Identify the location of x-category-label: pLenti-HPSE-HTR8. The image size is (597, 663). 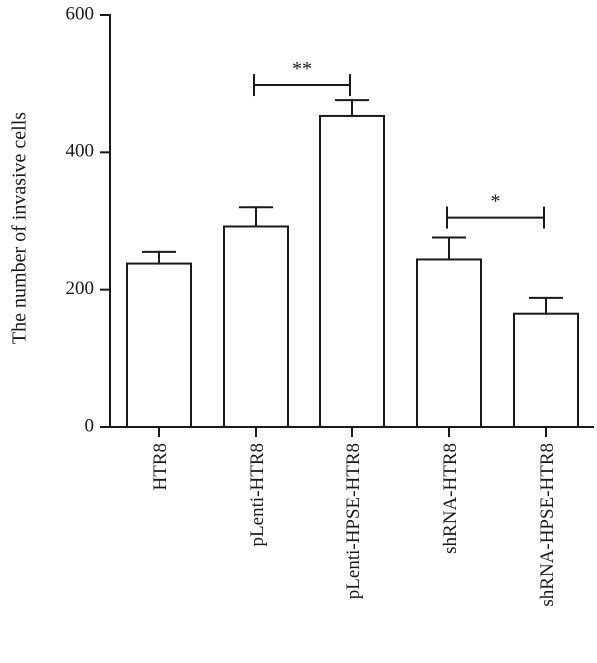
(353, 521).